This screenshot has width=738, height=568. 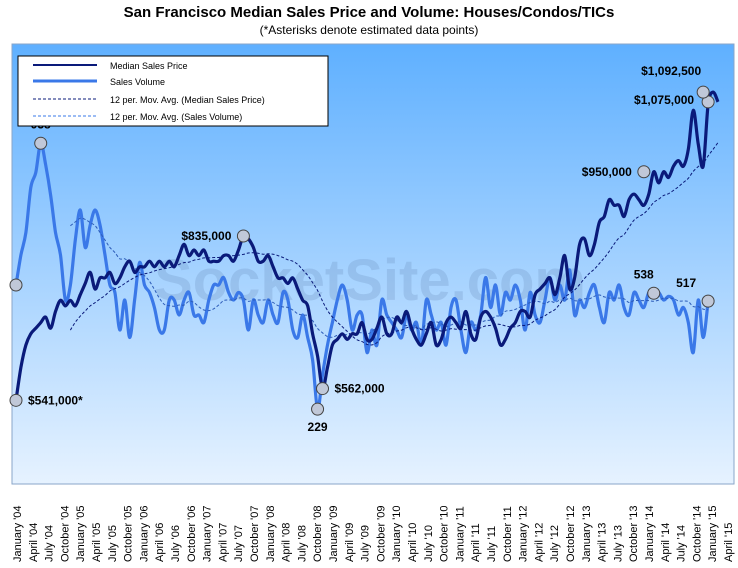 I want to click on x-tick-label: July '14, so click(x=682, y=543).